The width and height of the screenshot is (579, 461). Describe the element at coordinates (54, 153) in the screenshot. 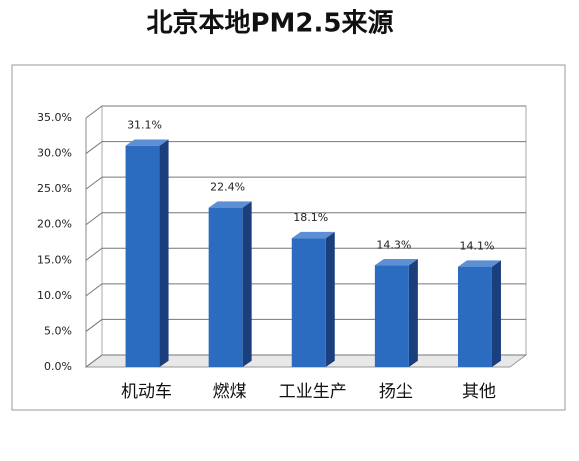

I see `y-tick-label: 30.0%` at that location.